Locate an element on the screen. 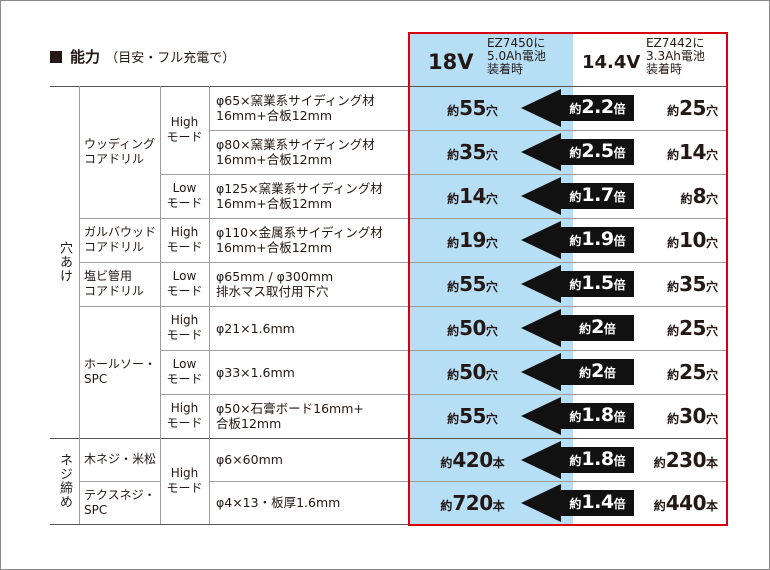  ratio-arrow: 約 2.5 倍 is located at coordinates (577, 152).